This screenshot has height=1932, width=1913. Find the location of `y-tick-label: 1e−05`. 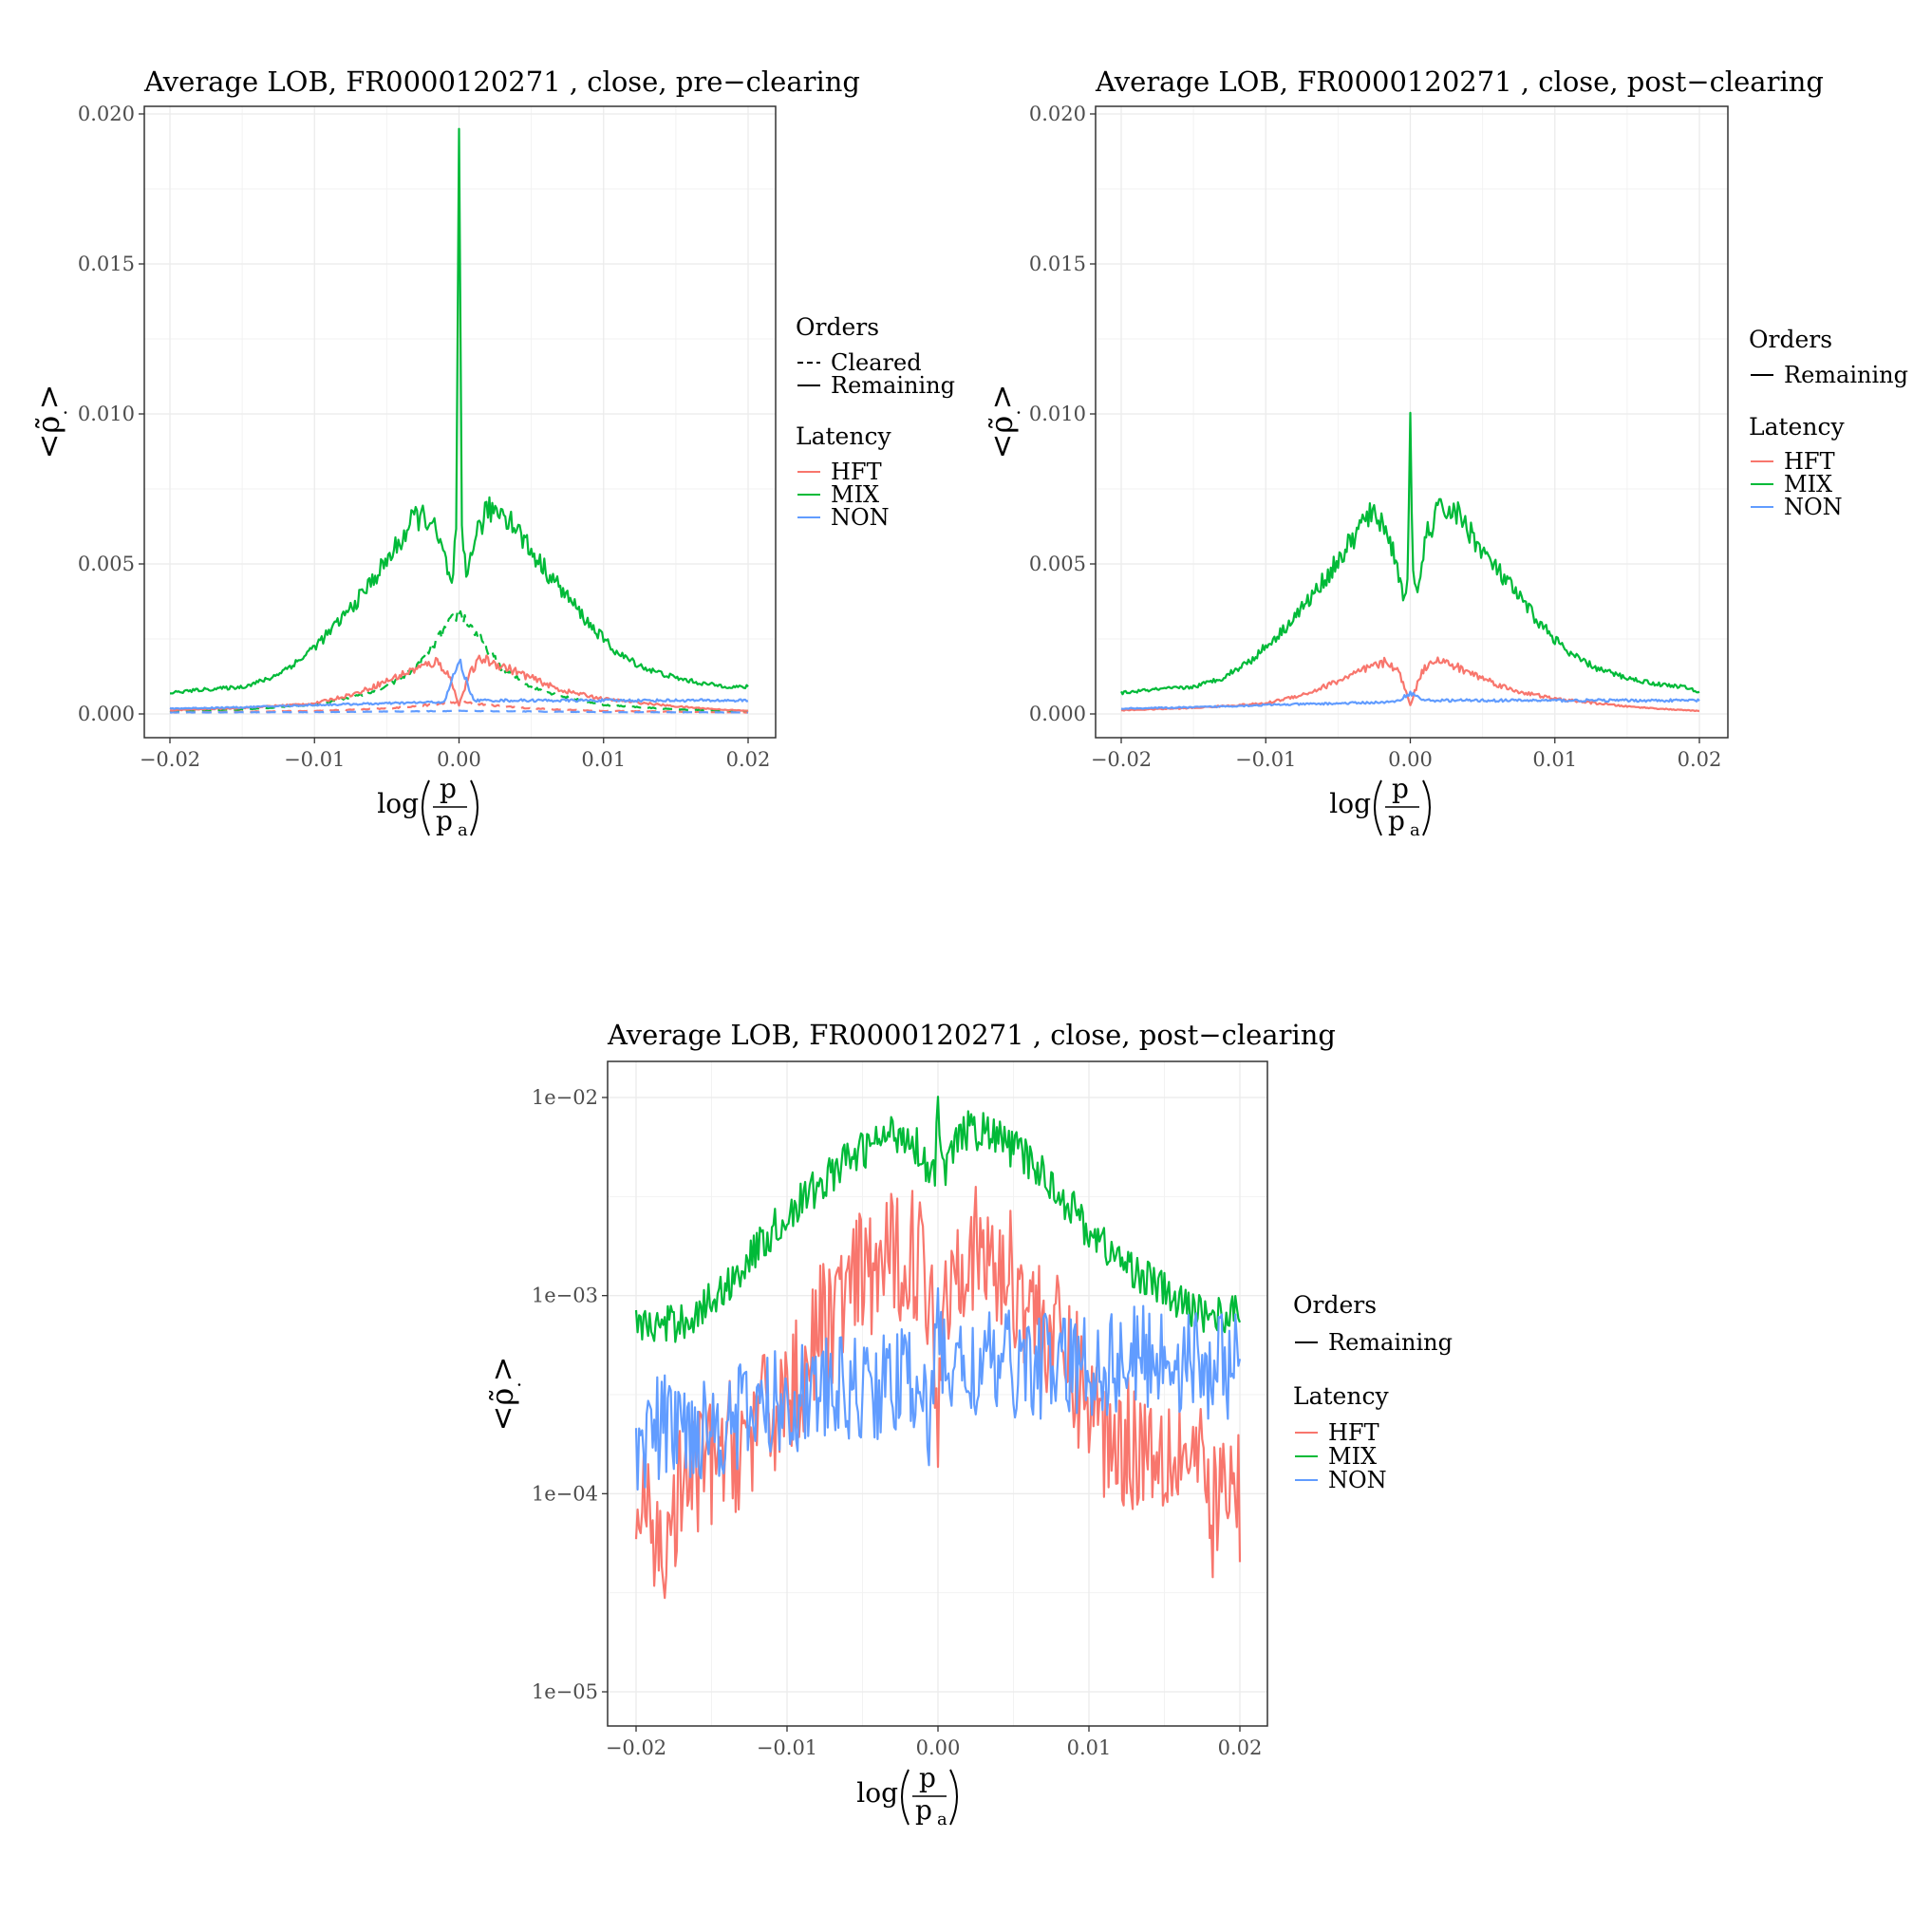

y-tick-label: 1e−05 is located at coordinates (565, 1691).